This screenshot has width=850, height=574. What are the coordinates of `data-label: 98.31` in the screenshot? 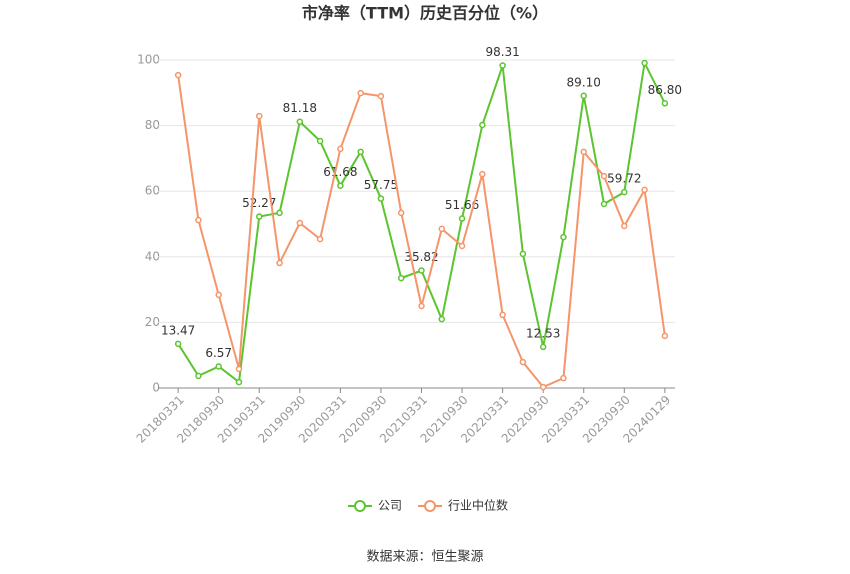 It's located at (502, 52).